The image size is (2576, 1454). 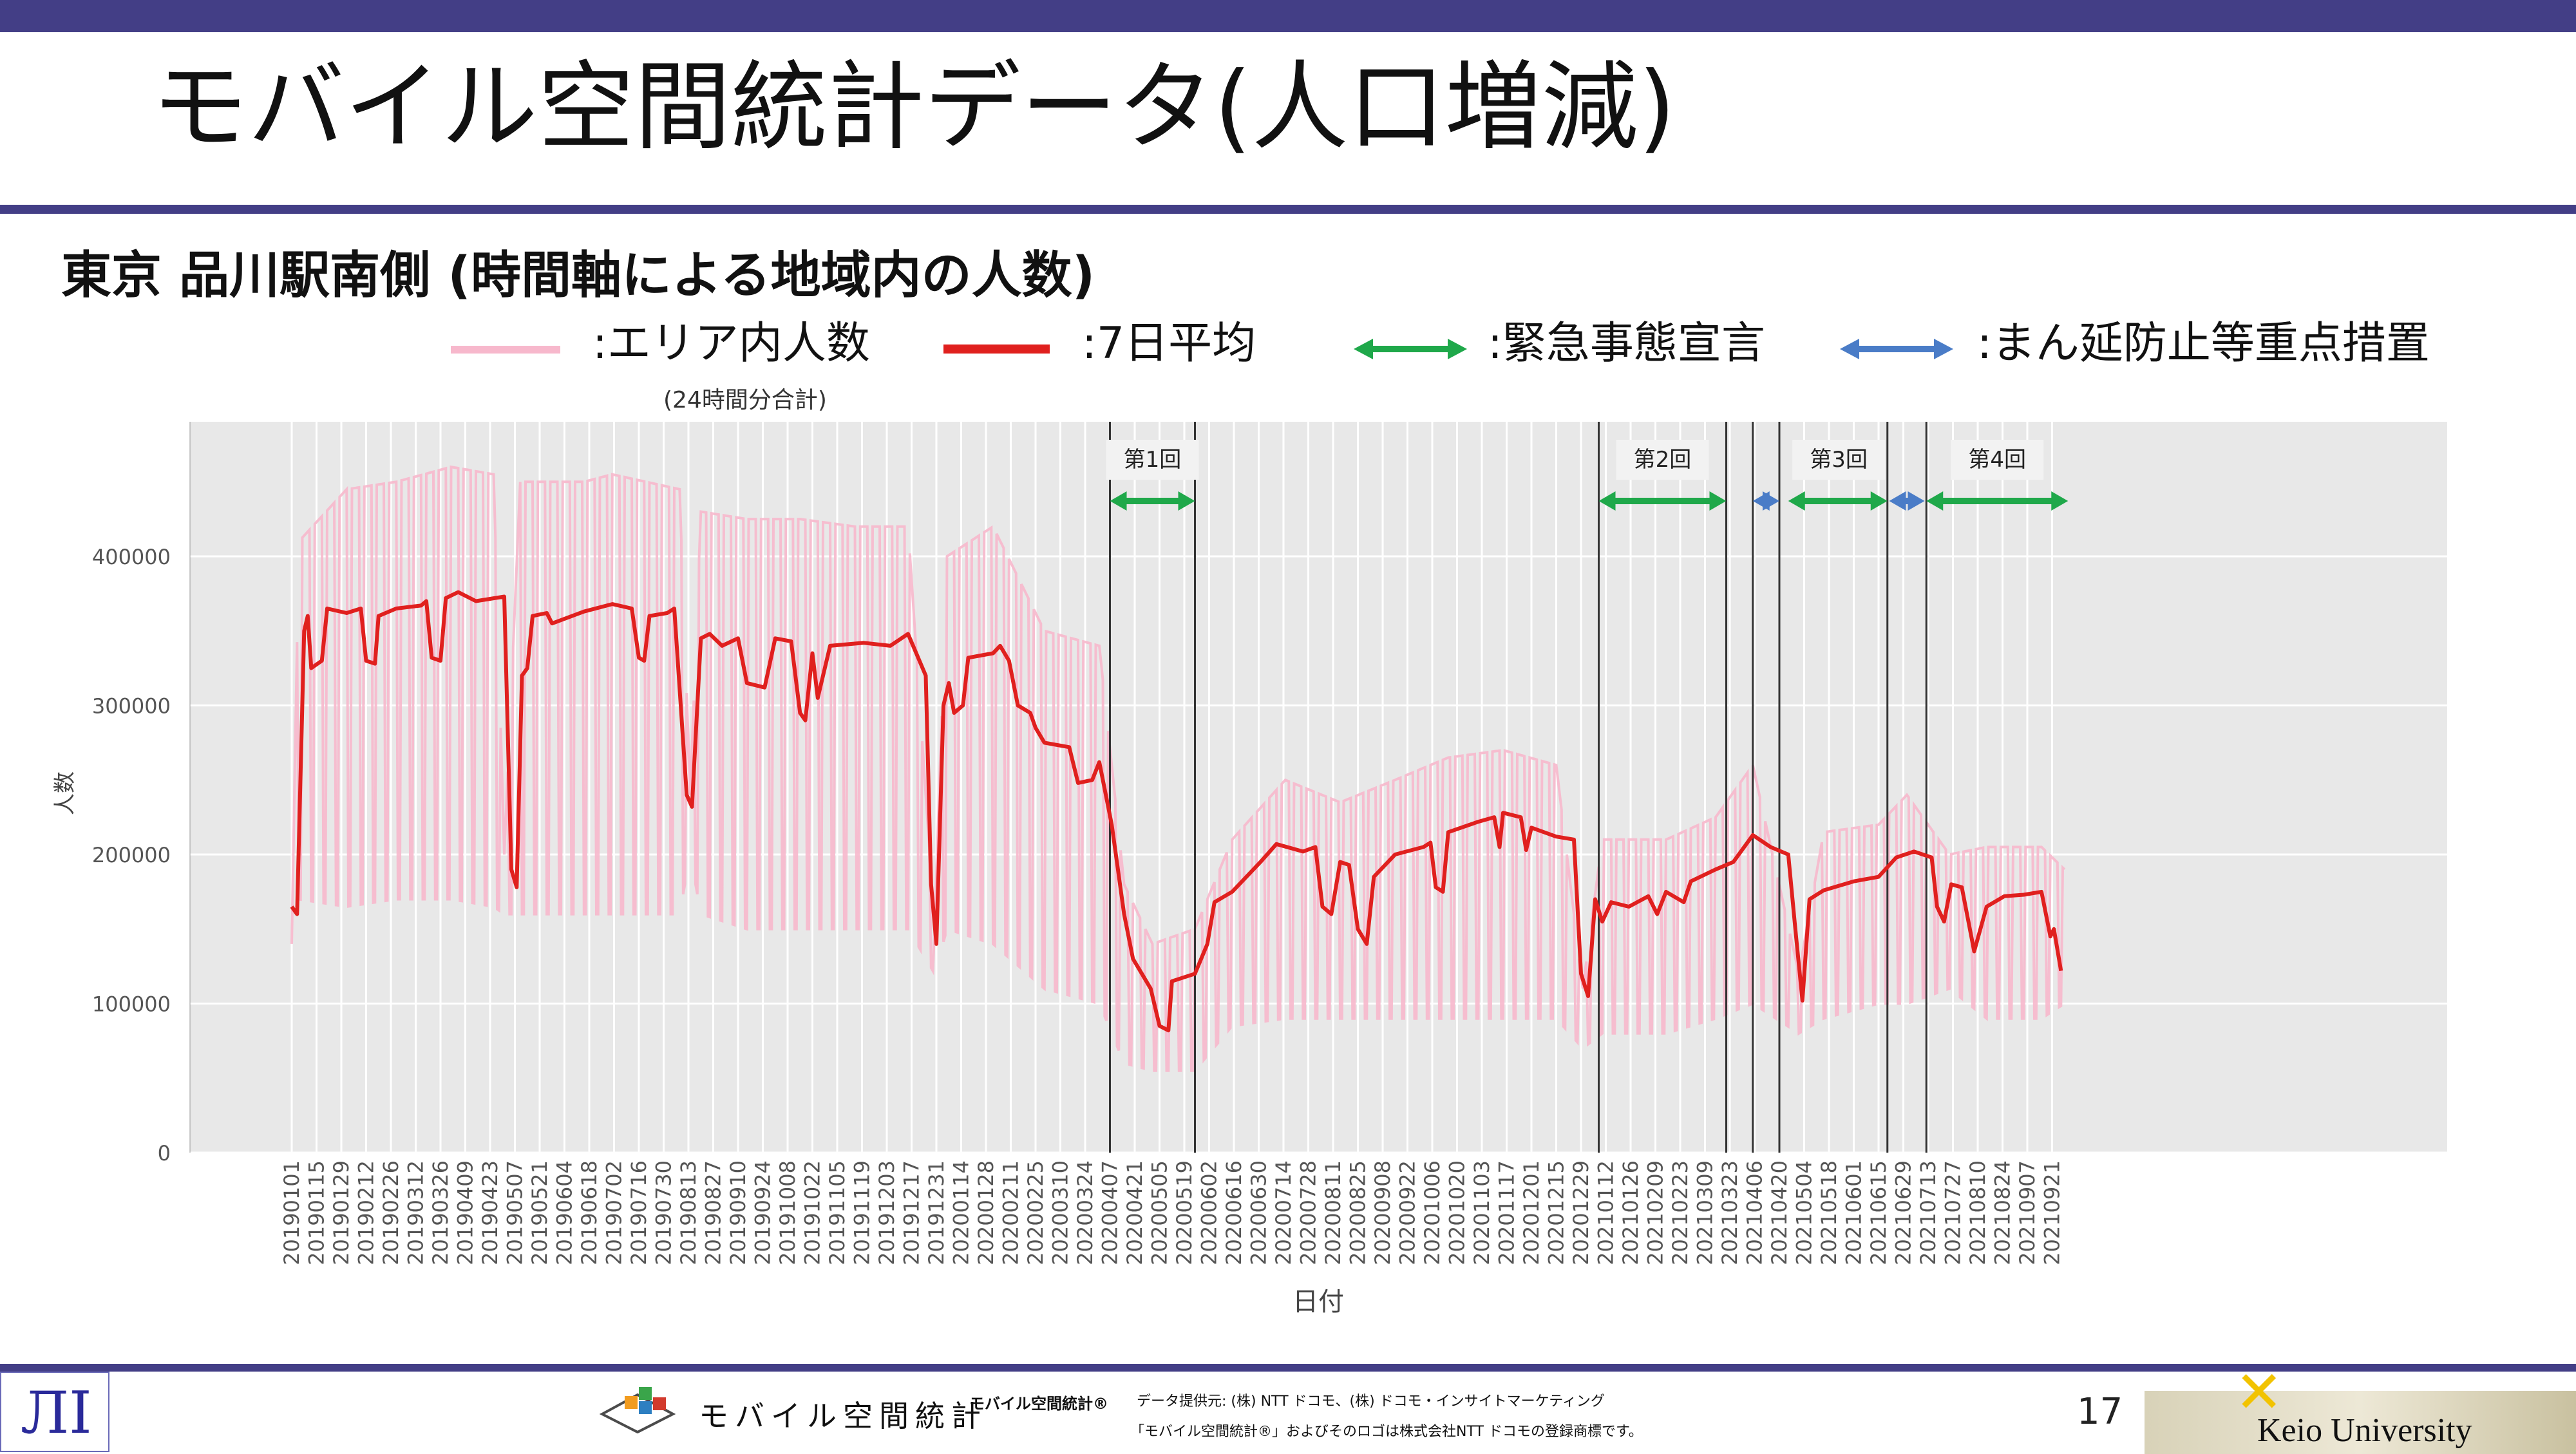 What do you see at coordinates (1482, 1212) in the screenshot?
I see `x-tick-label: 20201103` at bounding box center [1482, 1212].